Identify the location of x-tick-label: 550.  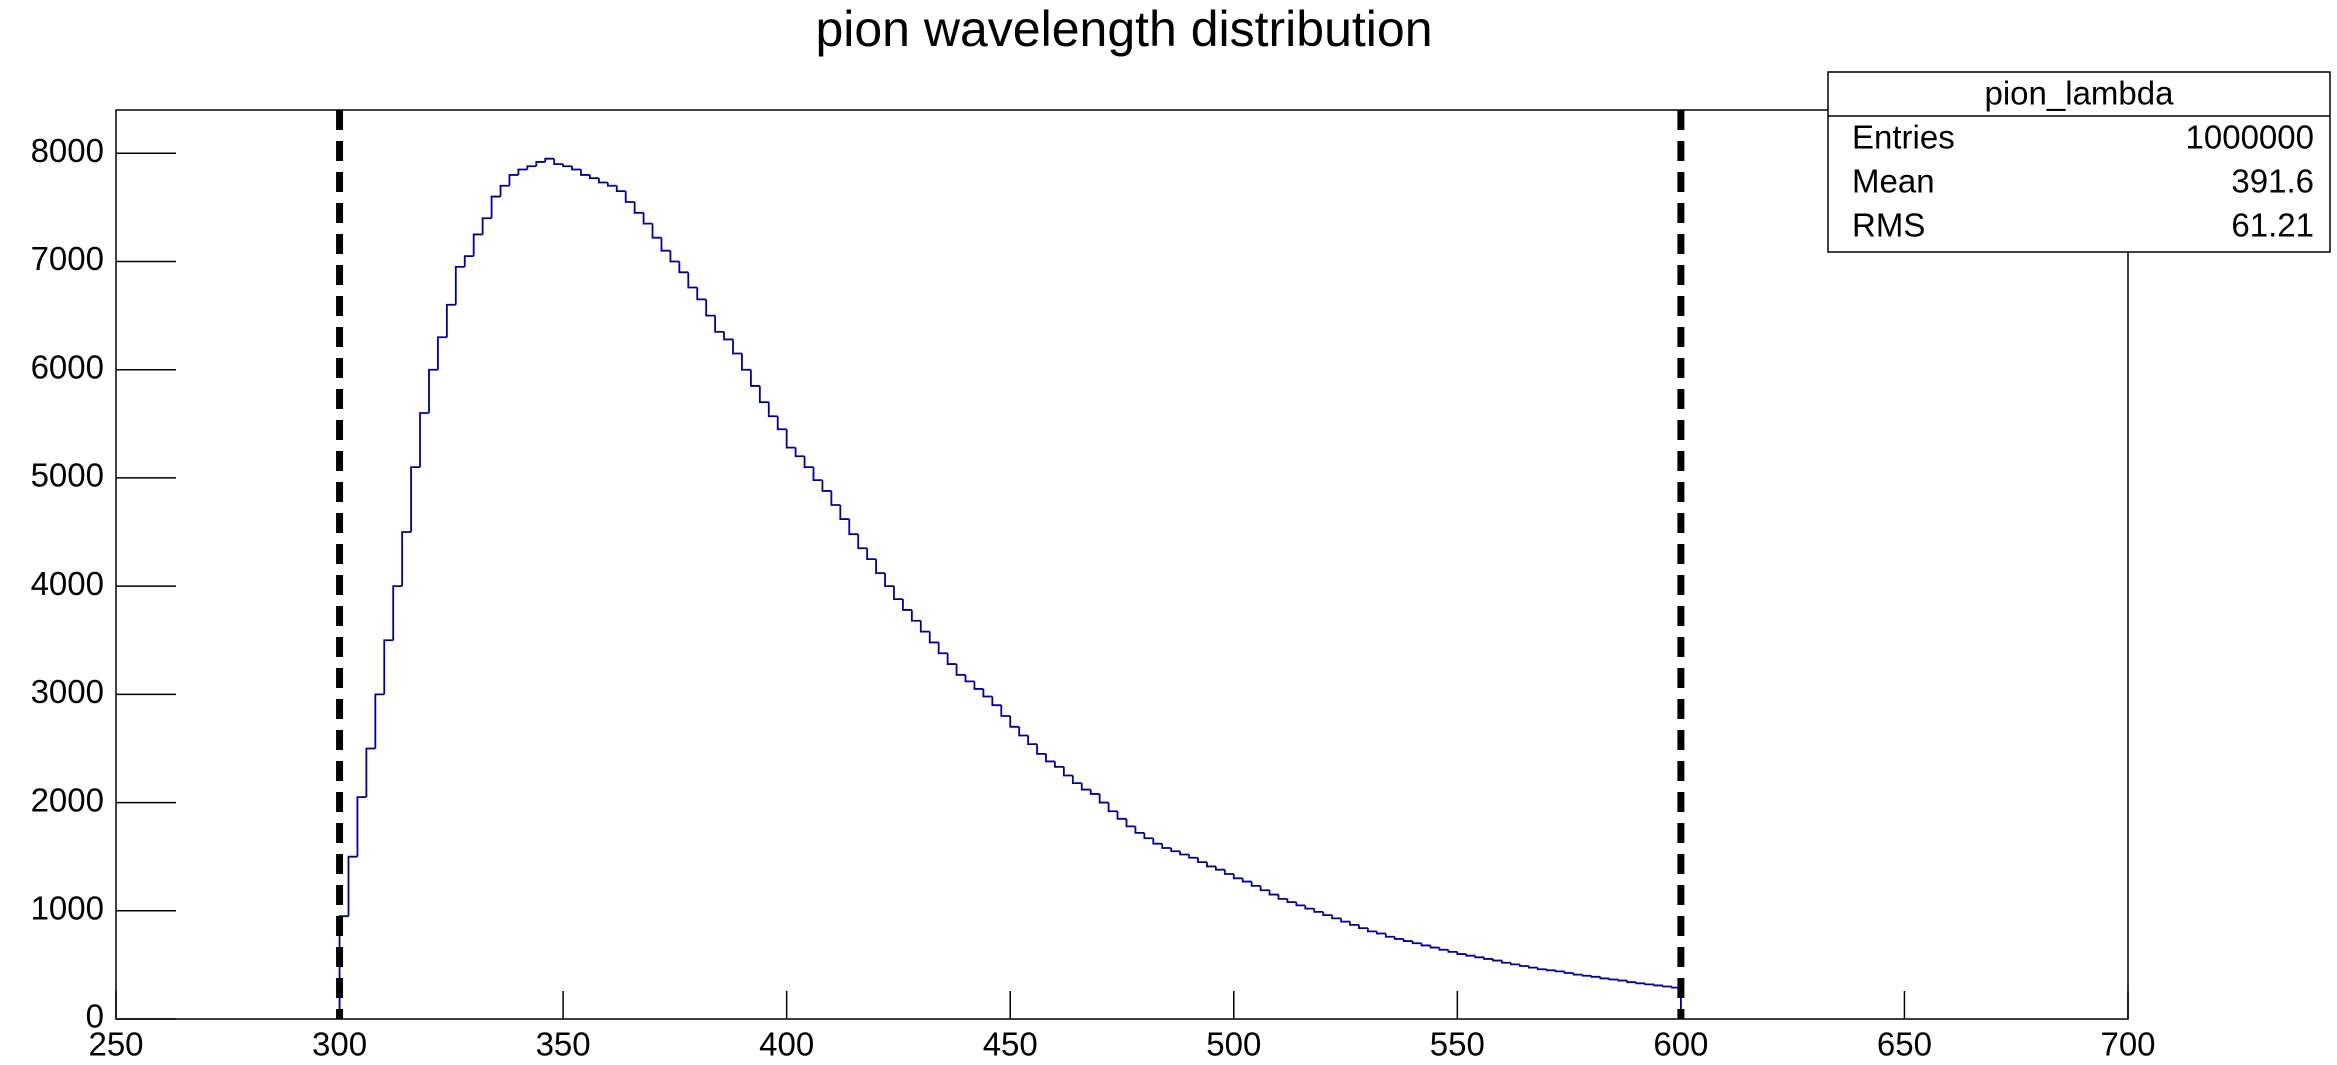
(1457, 1044).